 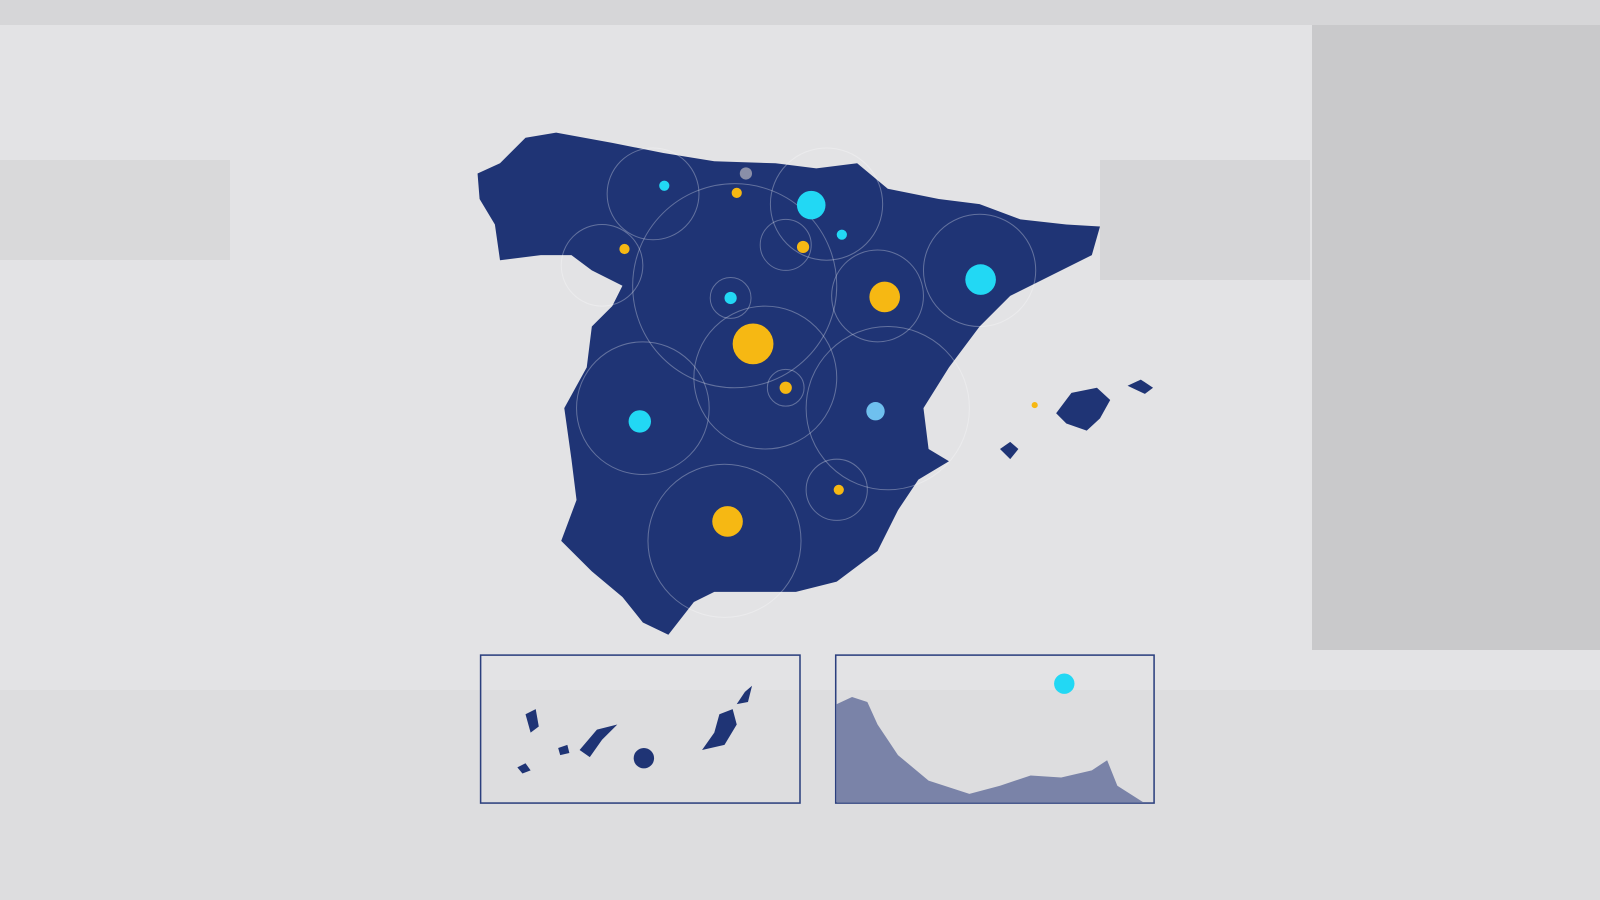 What do you see at coordinates (115, 210) in the screenshot?
I see `background-panel-left` at bounding box center [115, 210].